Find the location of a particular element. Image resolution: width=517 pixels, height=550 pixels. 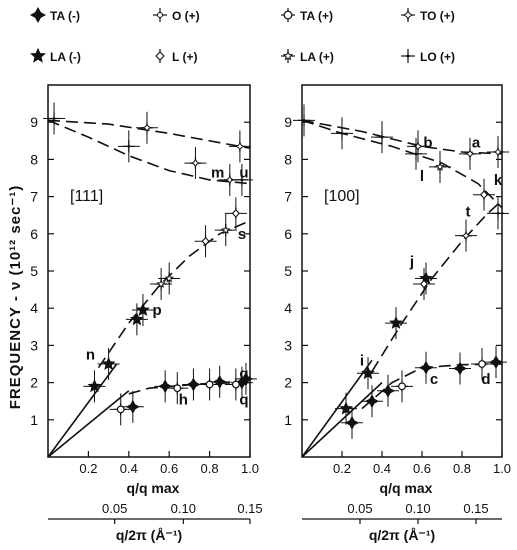

point-label: d is located at coordinates (485, 379).